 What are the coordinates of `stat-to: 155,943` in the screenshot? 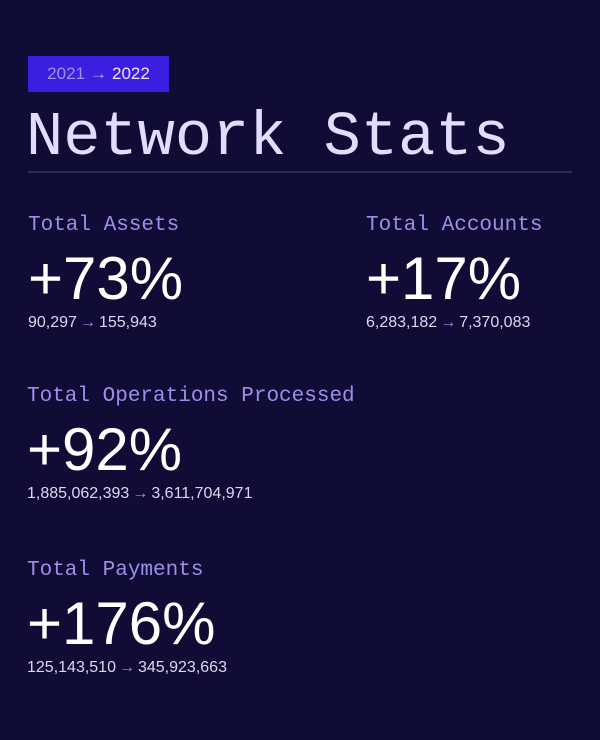 It's located at (127, 322).